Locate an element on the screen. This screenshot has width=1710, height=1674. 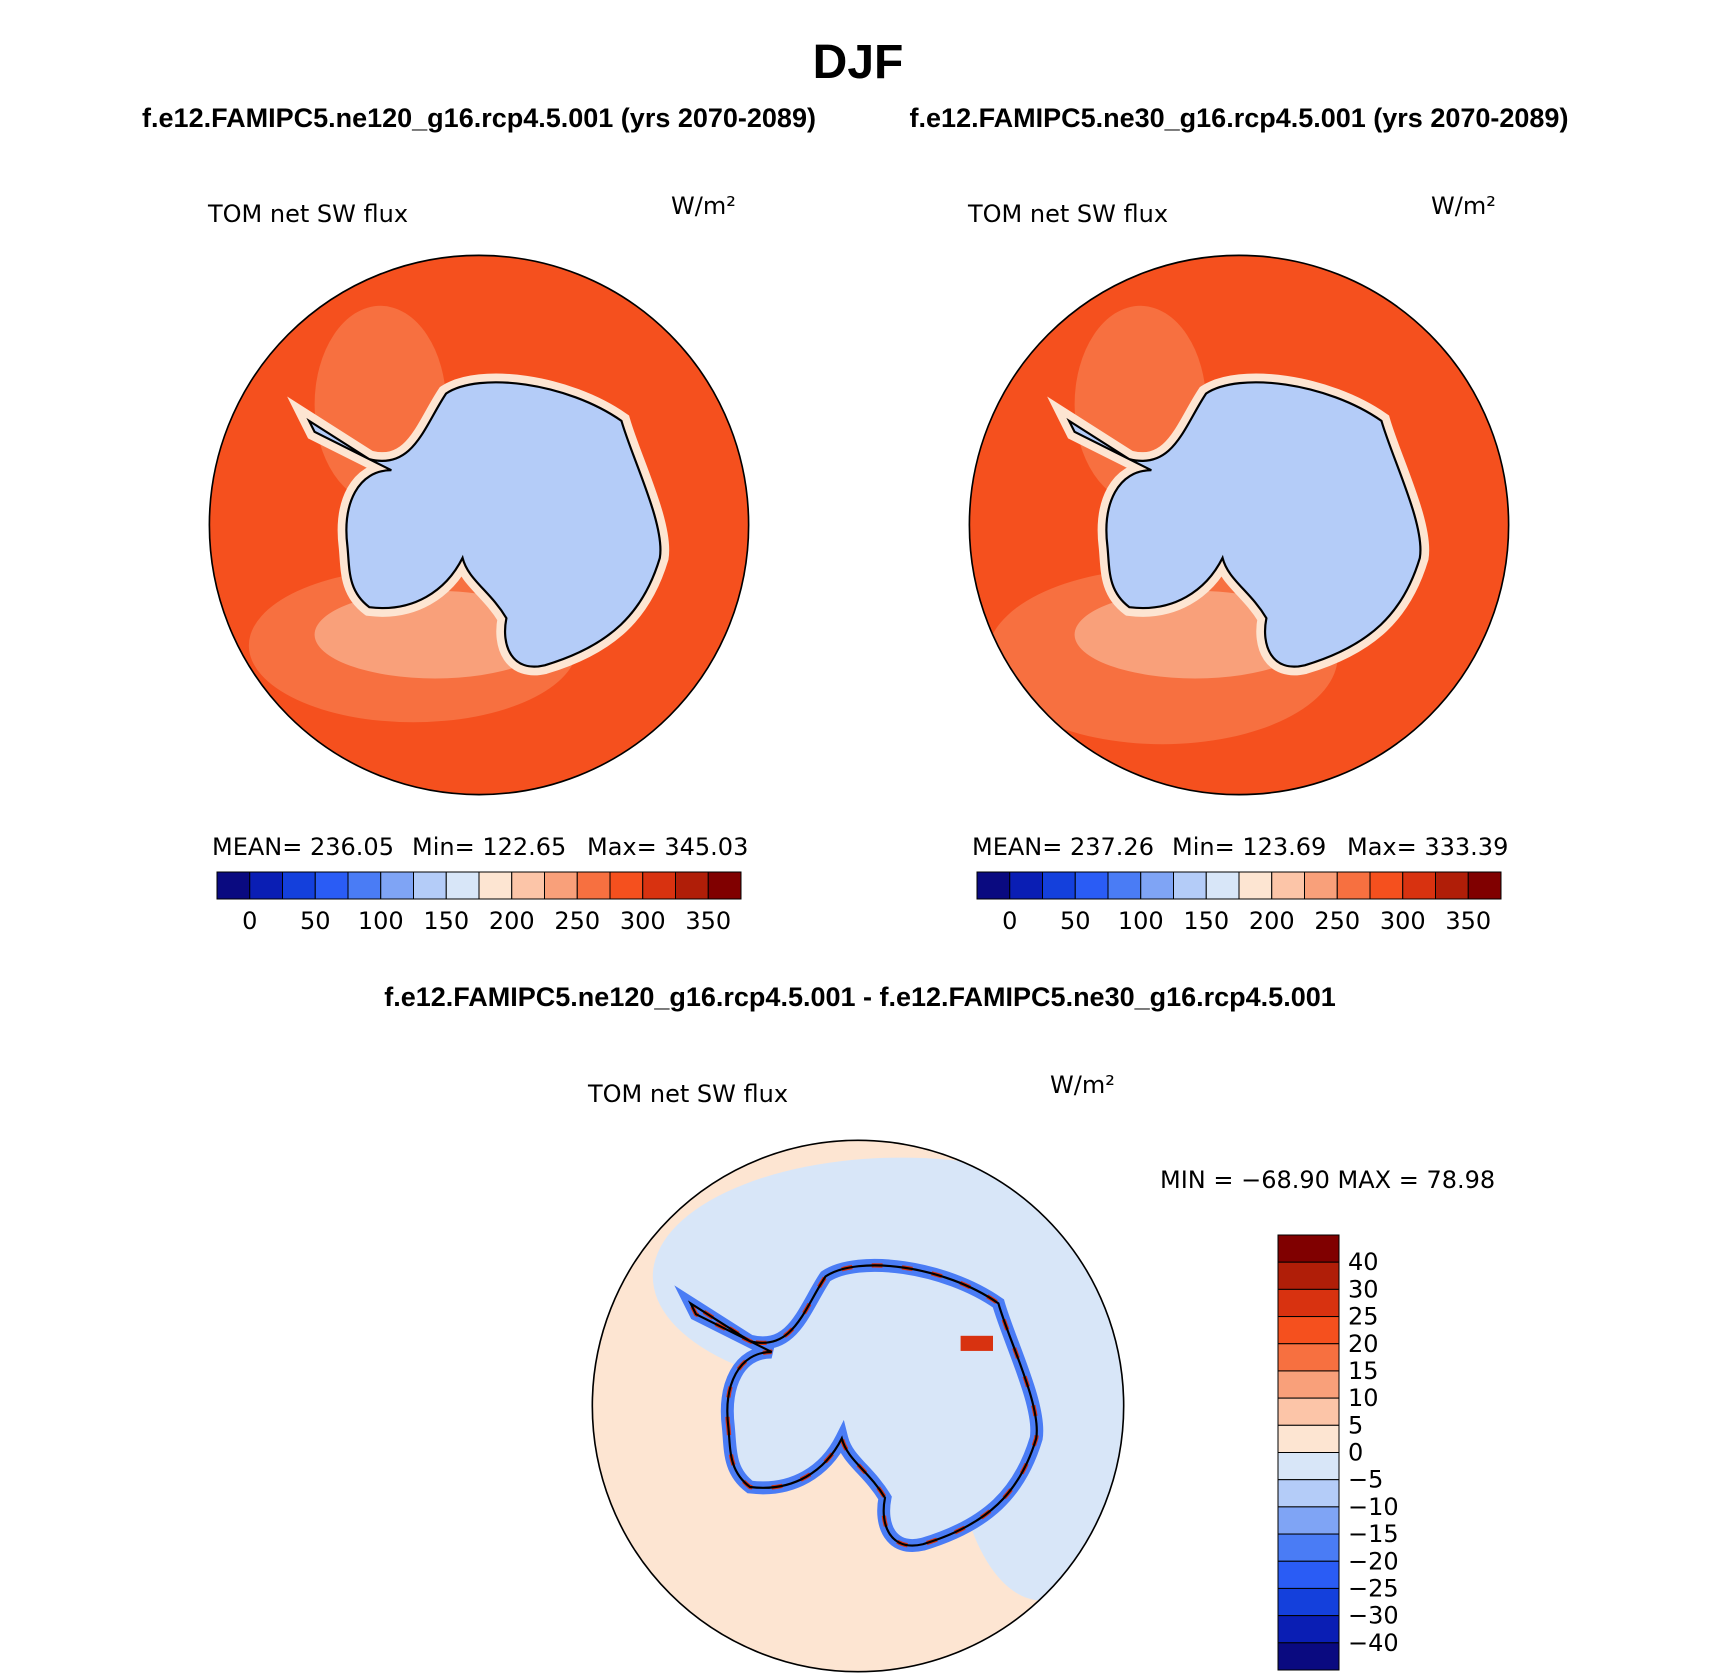
colorbar-label: 40 is located at coordinates (1363, 1262).